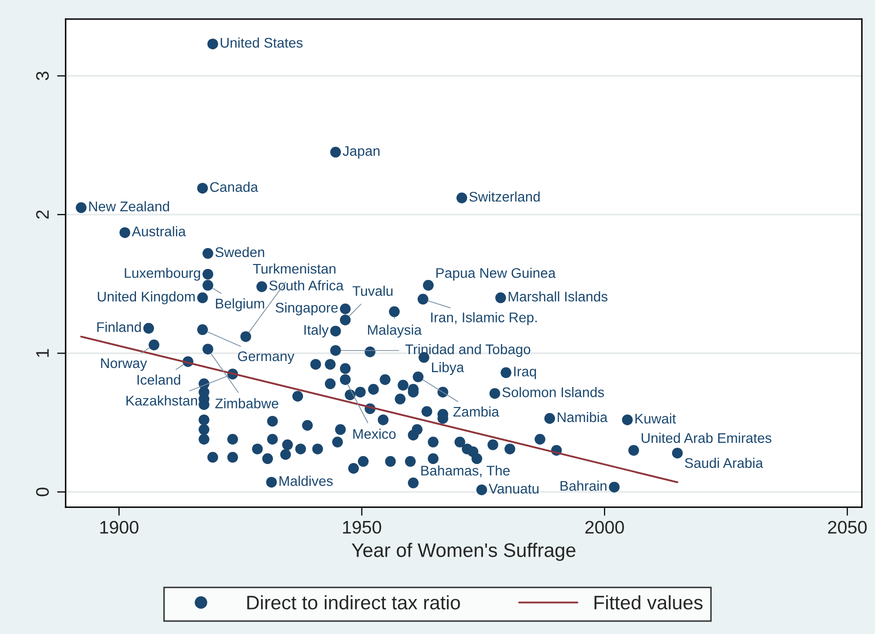 Image resolution: width=875 pixels, height=634 pixels. I want to click on annotation: Germany, so click(266, 357).